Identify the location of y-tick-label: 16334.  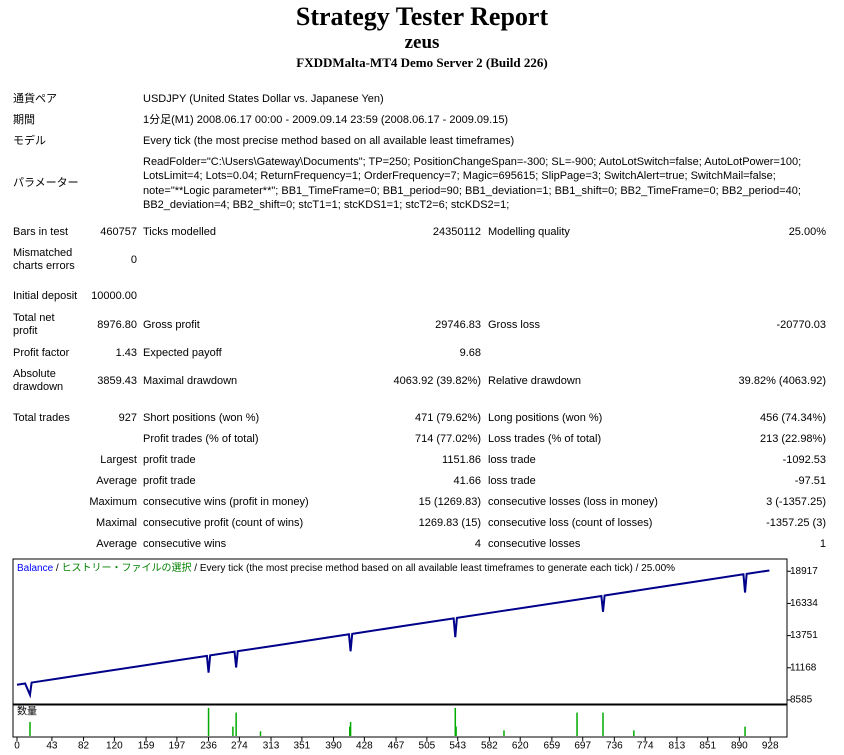
(804, 603).